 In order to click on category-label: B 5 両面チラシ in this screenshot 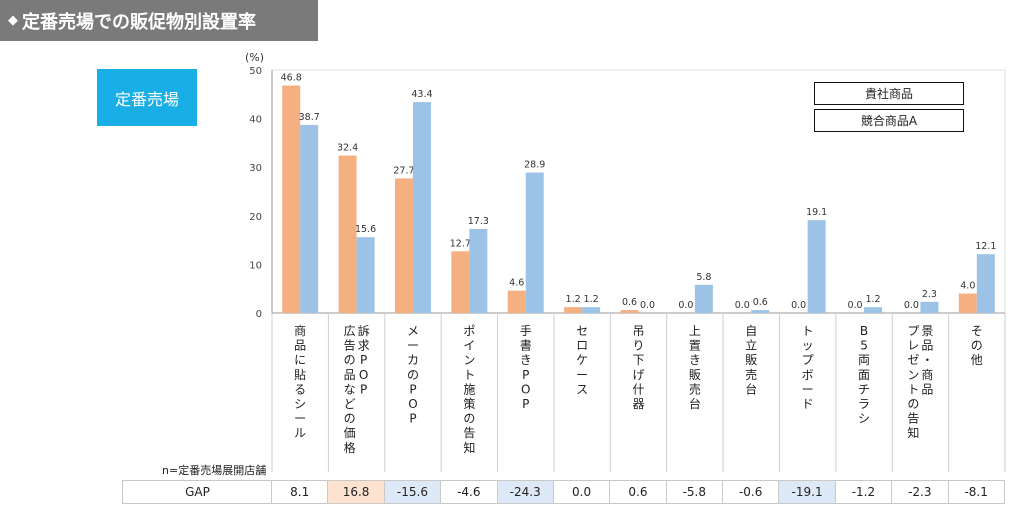, I will do `click(864, 375)`.